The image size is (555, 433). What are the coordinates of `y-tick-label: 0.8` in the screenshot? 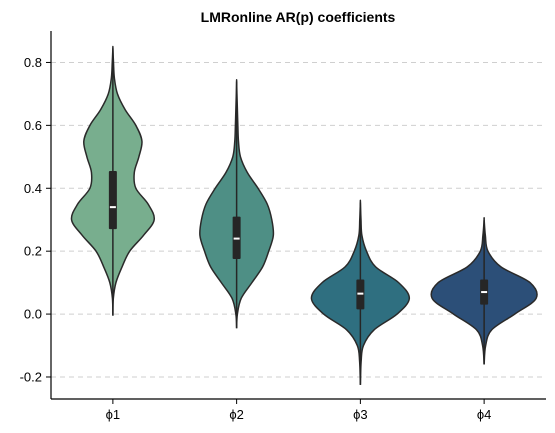 It's located at (33, 62).